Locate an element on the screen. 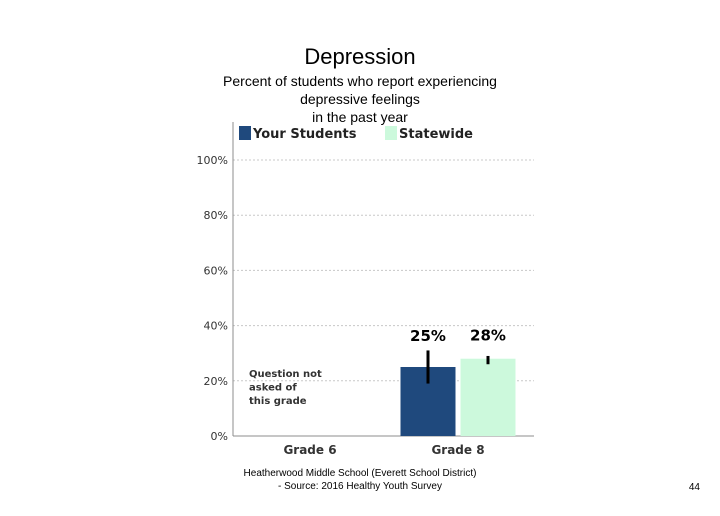 The image size is (720, 516). data-label: 28% is located at coordinates (488, 336).